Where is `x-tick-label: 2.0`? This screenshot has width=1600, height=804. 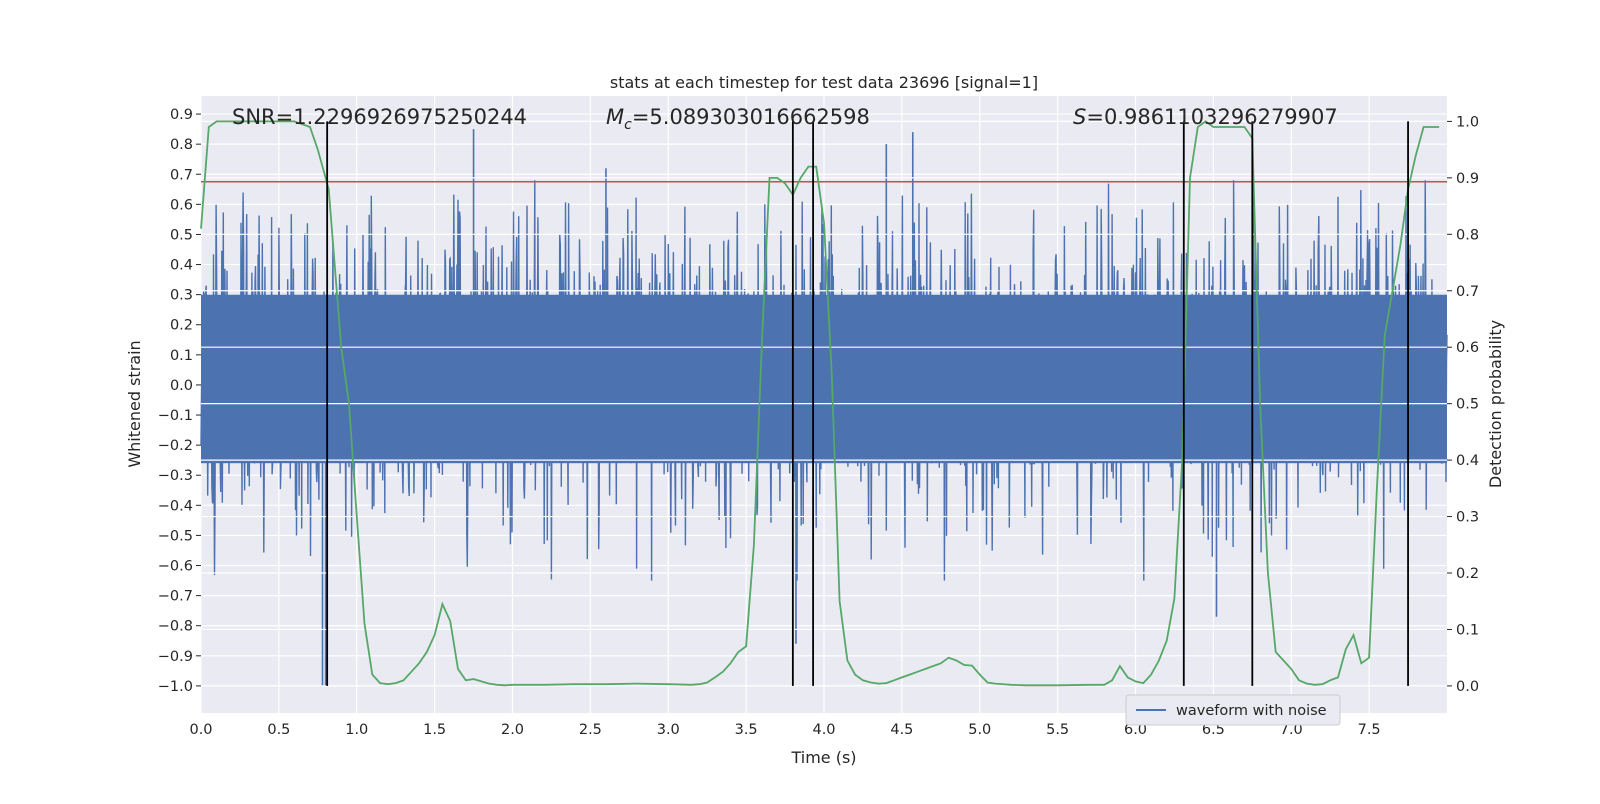
x-tick-label: 2.0 is located at coordinates (512, 730).